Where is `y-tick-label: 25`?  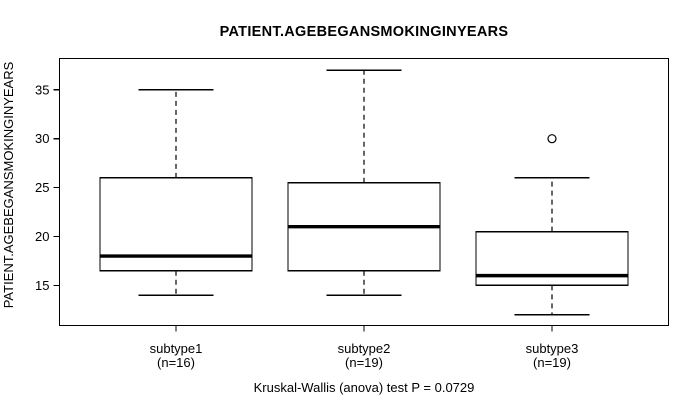 y-tick-label: 25 is located at coordinates (42, 187).